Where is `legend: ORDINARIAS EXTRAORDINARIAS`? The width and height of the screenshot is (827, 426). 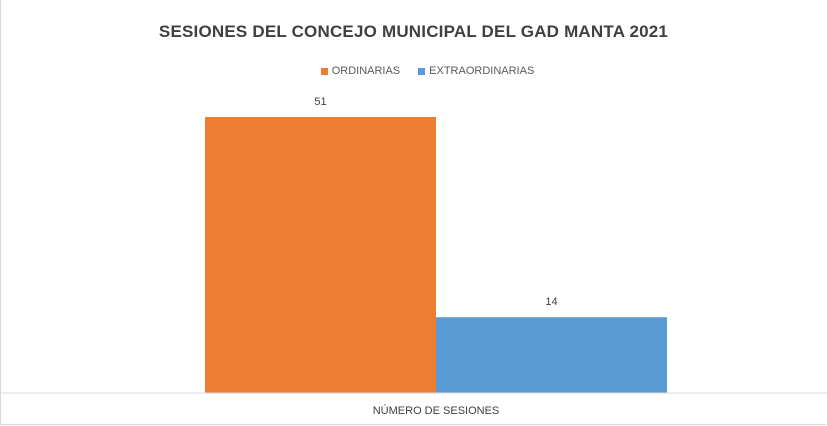 legend: ORDINARIAS EXTRAORDINARIAS is located at coordinates (420, 71).